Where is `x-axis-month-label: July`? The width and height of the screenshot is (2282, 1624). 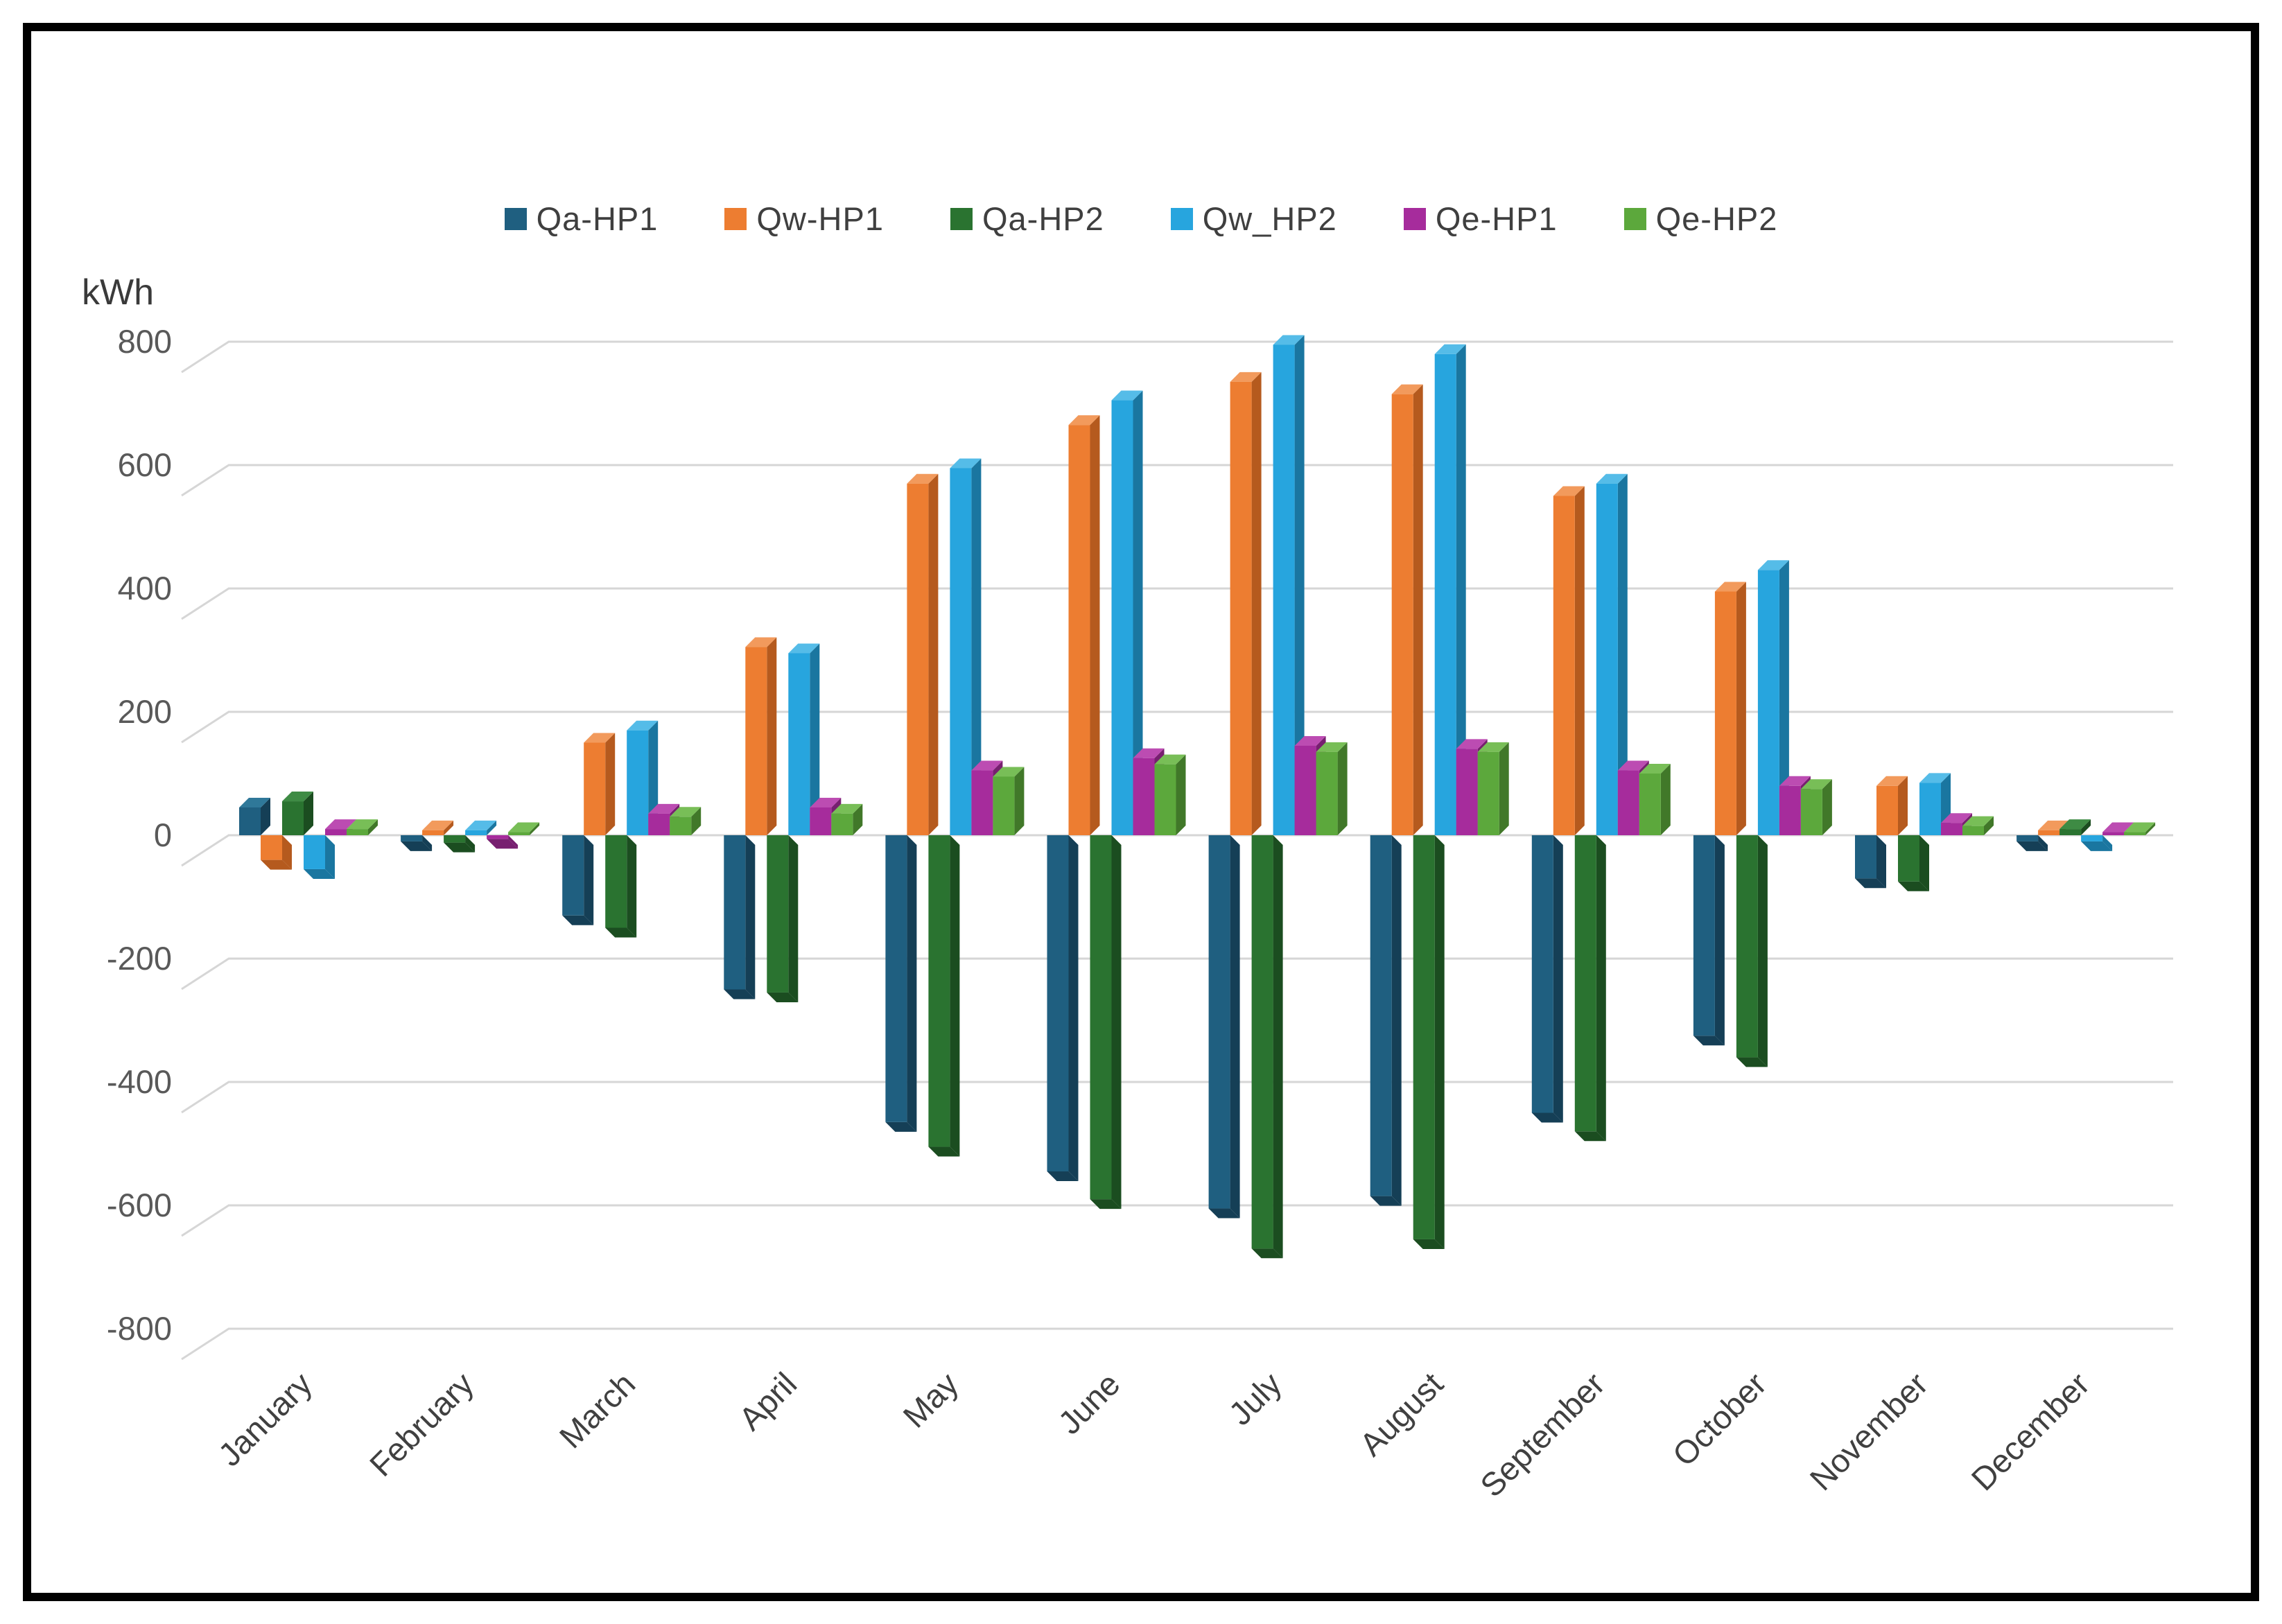 x-axis-month-label: July is located at coordinates (1255, 1398).